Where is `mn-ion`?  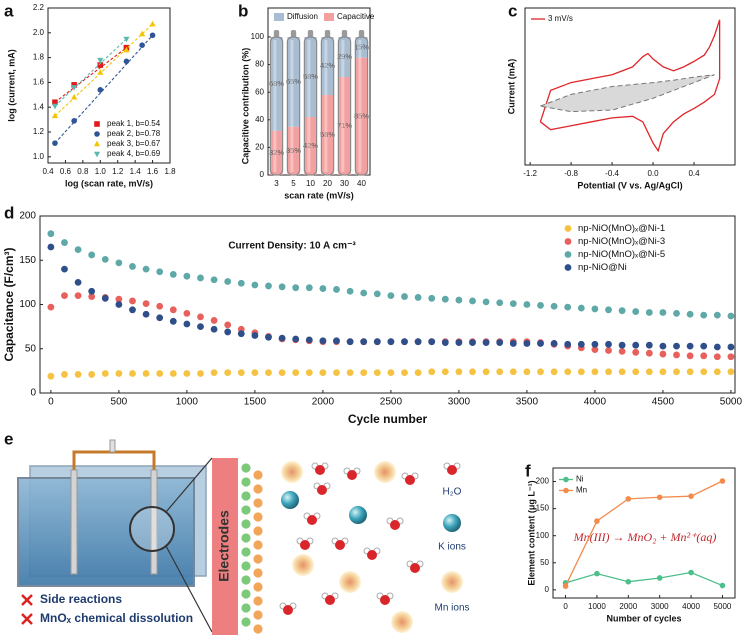
mn-ion is located at coordinates (350, 582).